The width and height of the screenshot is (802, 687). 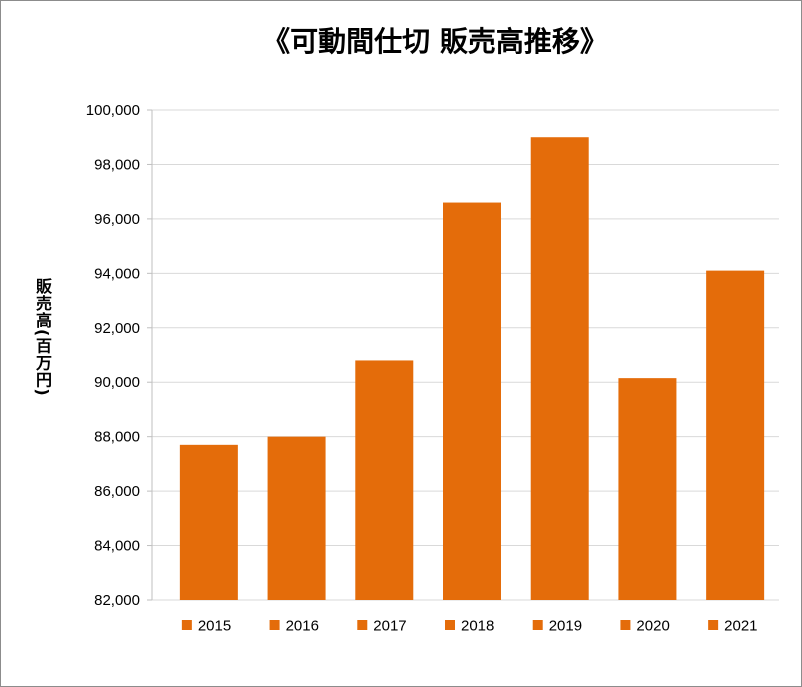 What do you see at coordinates (117, 437) in the screenshot?
I see `y-tick-label: 88,000` at bounding box center [117, 437].